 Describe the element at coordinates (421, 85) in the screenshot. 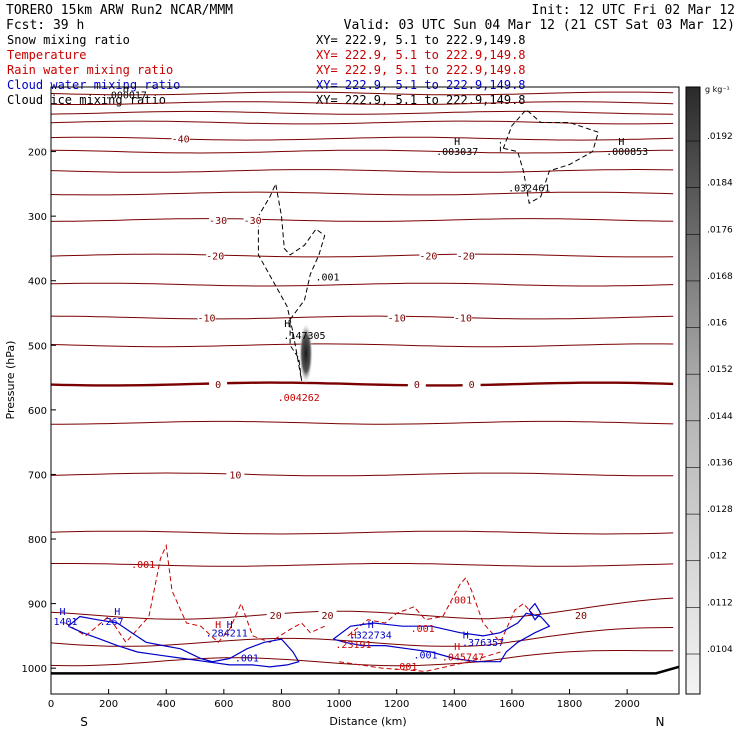

I see `legend-cloudwater-xy: XY= 222.9, 5.1 to 222.9,149.8` at that location.